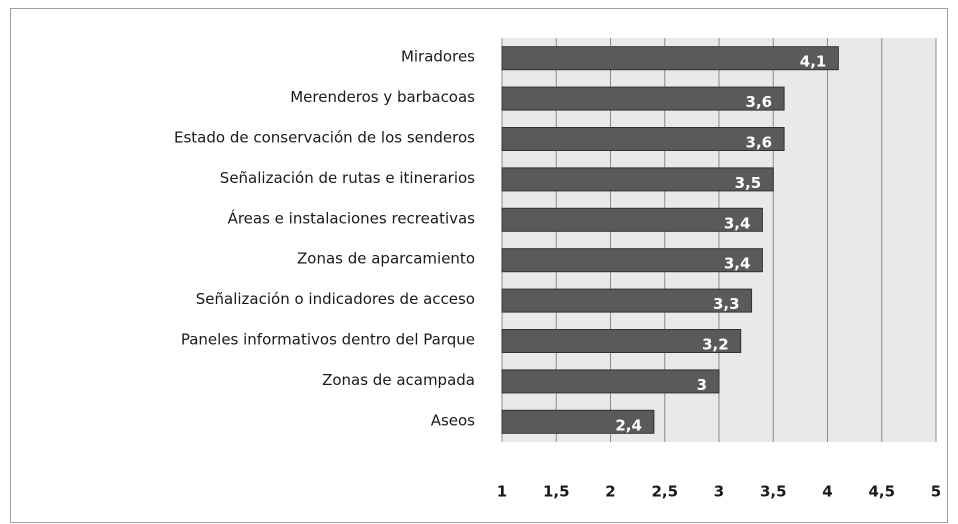  Describe the element at coordinates (386, 259) in the screenshot. I see `y-tick-label: Zonas de aparcamiento` at that location.